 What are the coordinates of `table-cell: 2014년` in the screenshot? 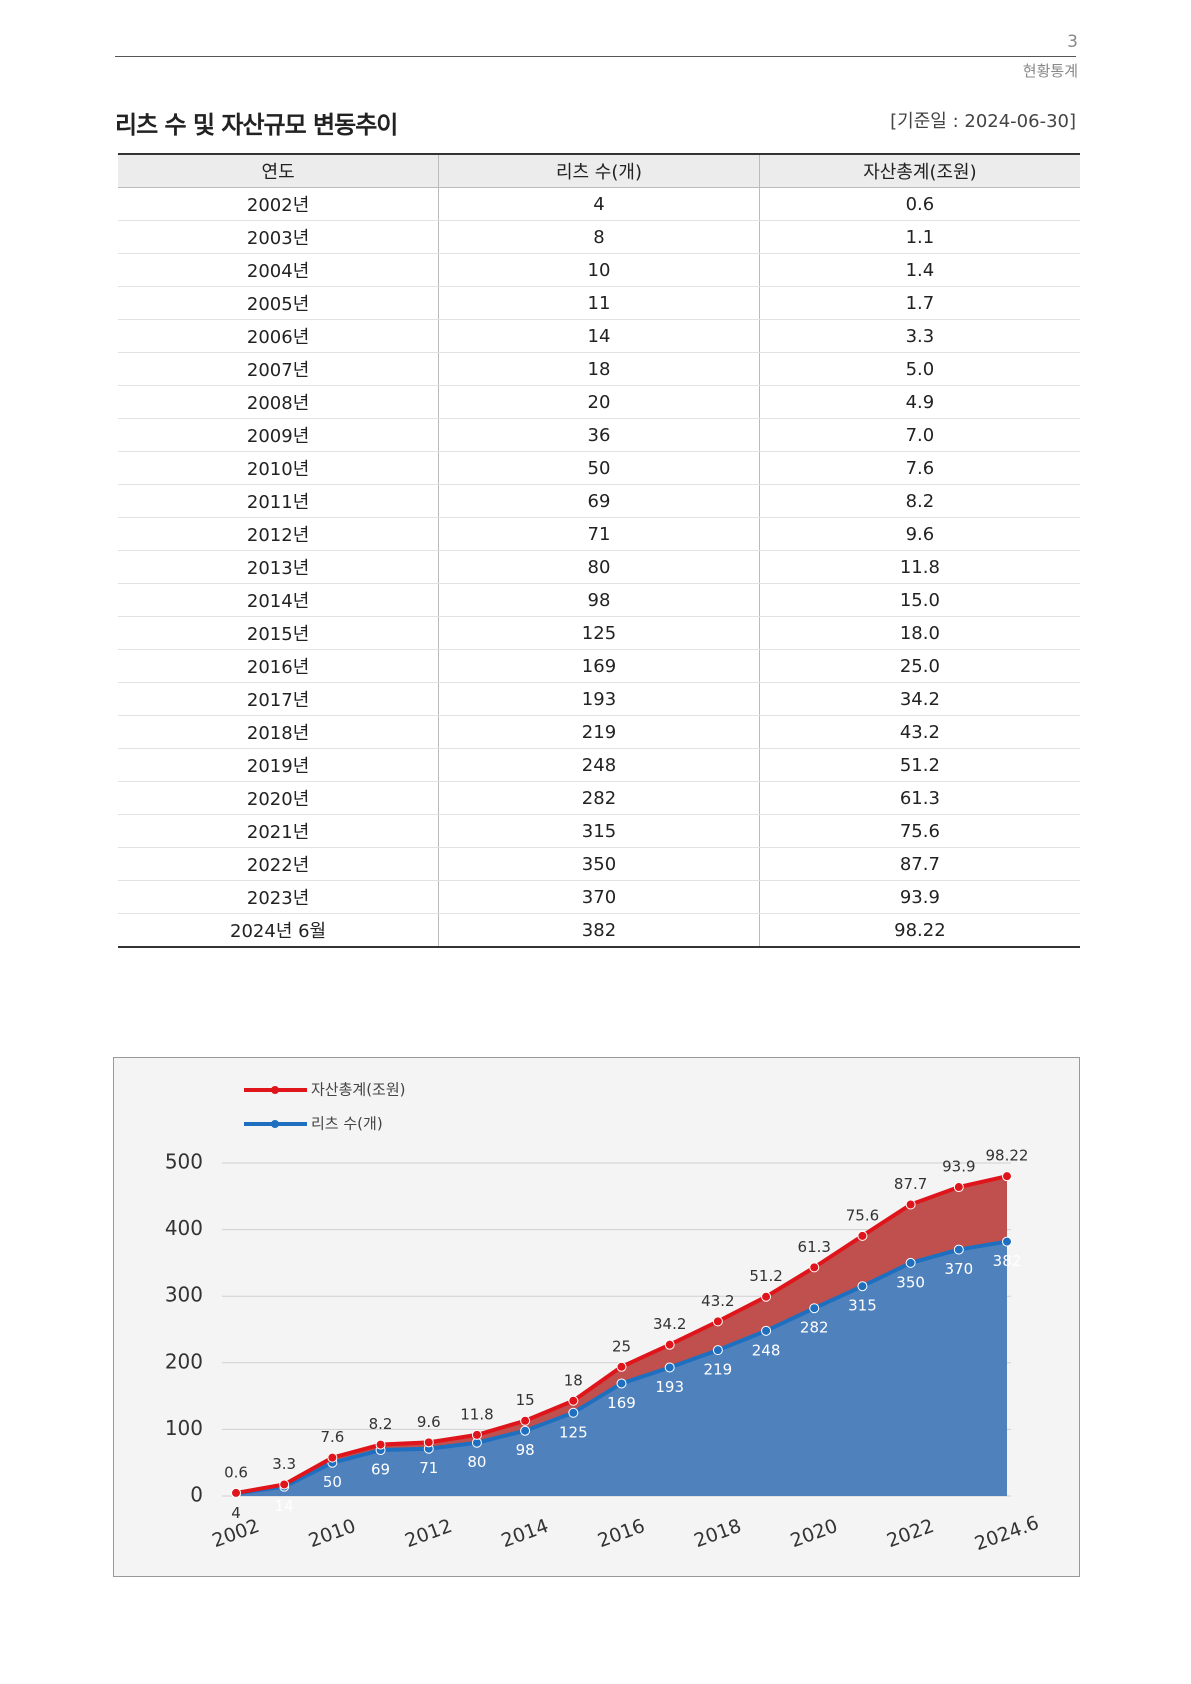 It's located at (278, 600).